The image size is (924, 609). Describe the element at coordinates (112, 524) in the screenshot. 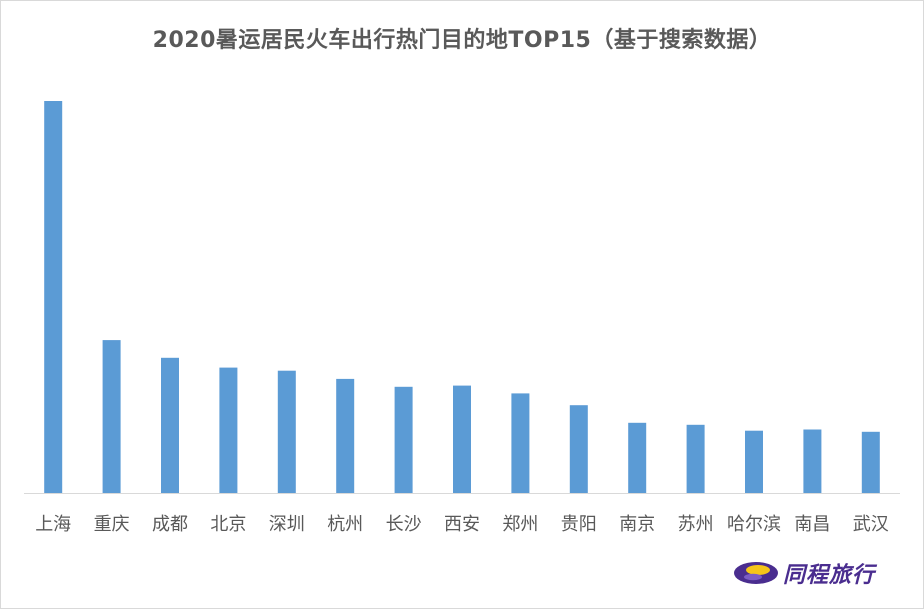

I see `x-tick-label: 重庆` at that location.